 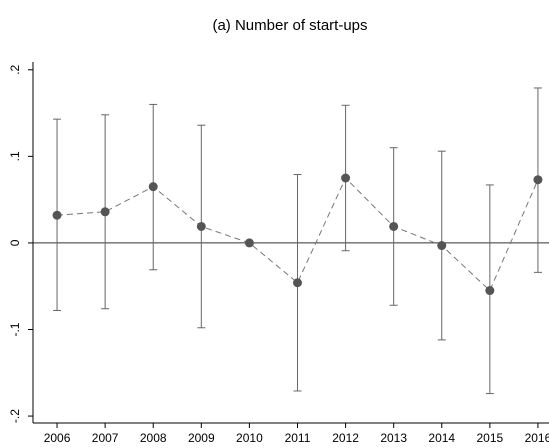 What do you see at coordinates (15, 242) in the screenshot?
I see `y-tick-label: 0` at bounding box center [15, 242].